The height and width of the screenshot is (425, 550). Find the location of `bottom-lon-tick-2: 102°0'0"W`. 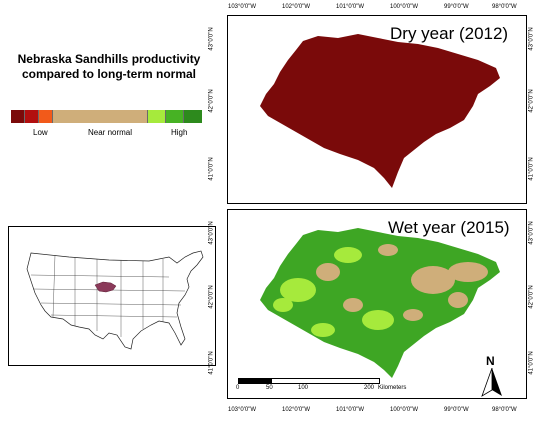

bottom-lon-tick-2: 102°0'0"W is located at coordinates (296, 410).